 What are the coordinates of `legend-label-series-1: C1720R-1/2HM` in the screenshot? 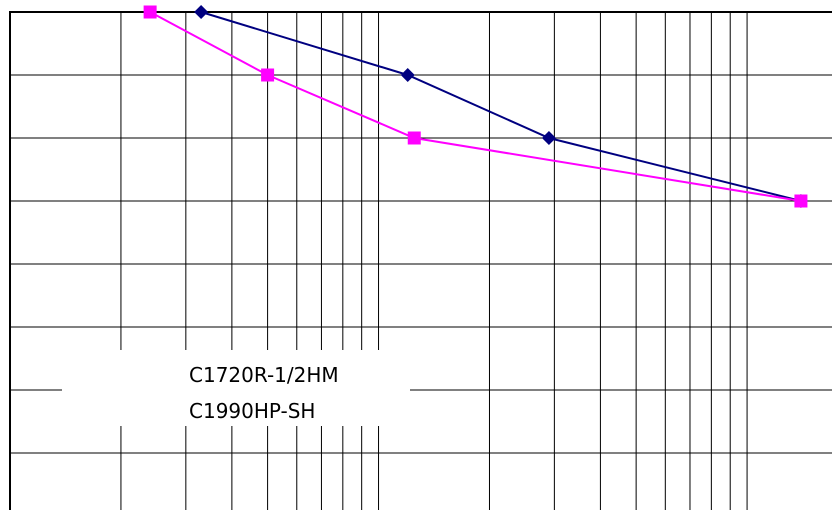 It's located at (264, 375).